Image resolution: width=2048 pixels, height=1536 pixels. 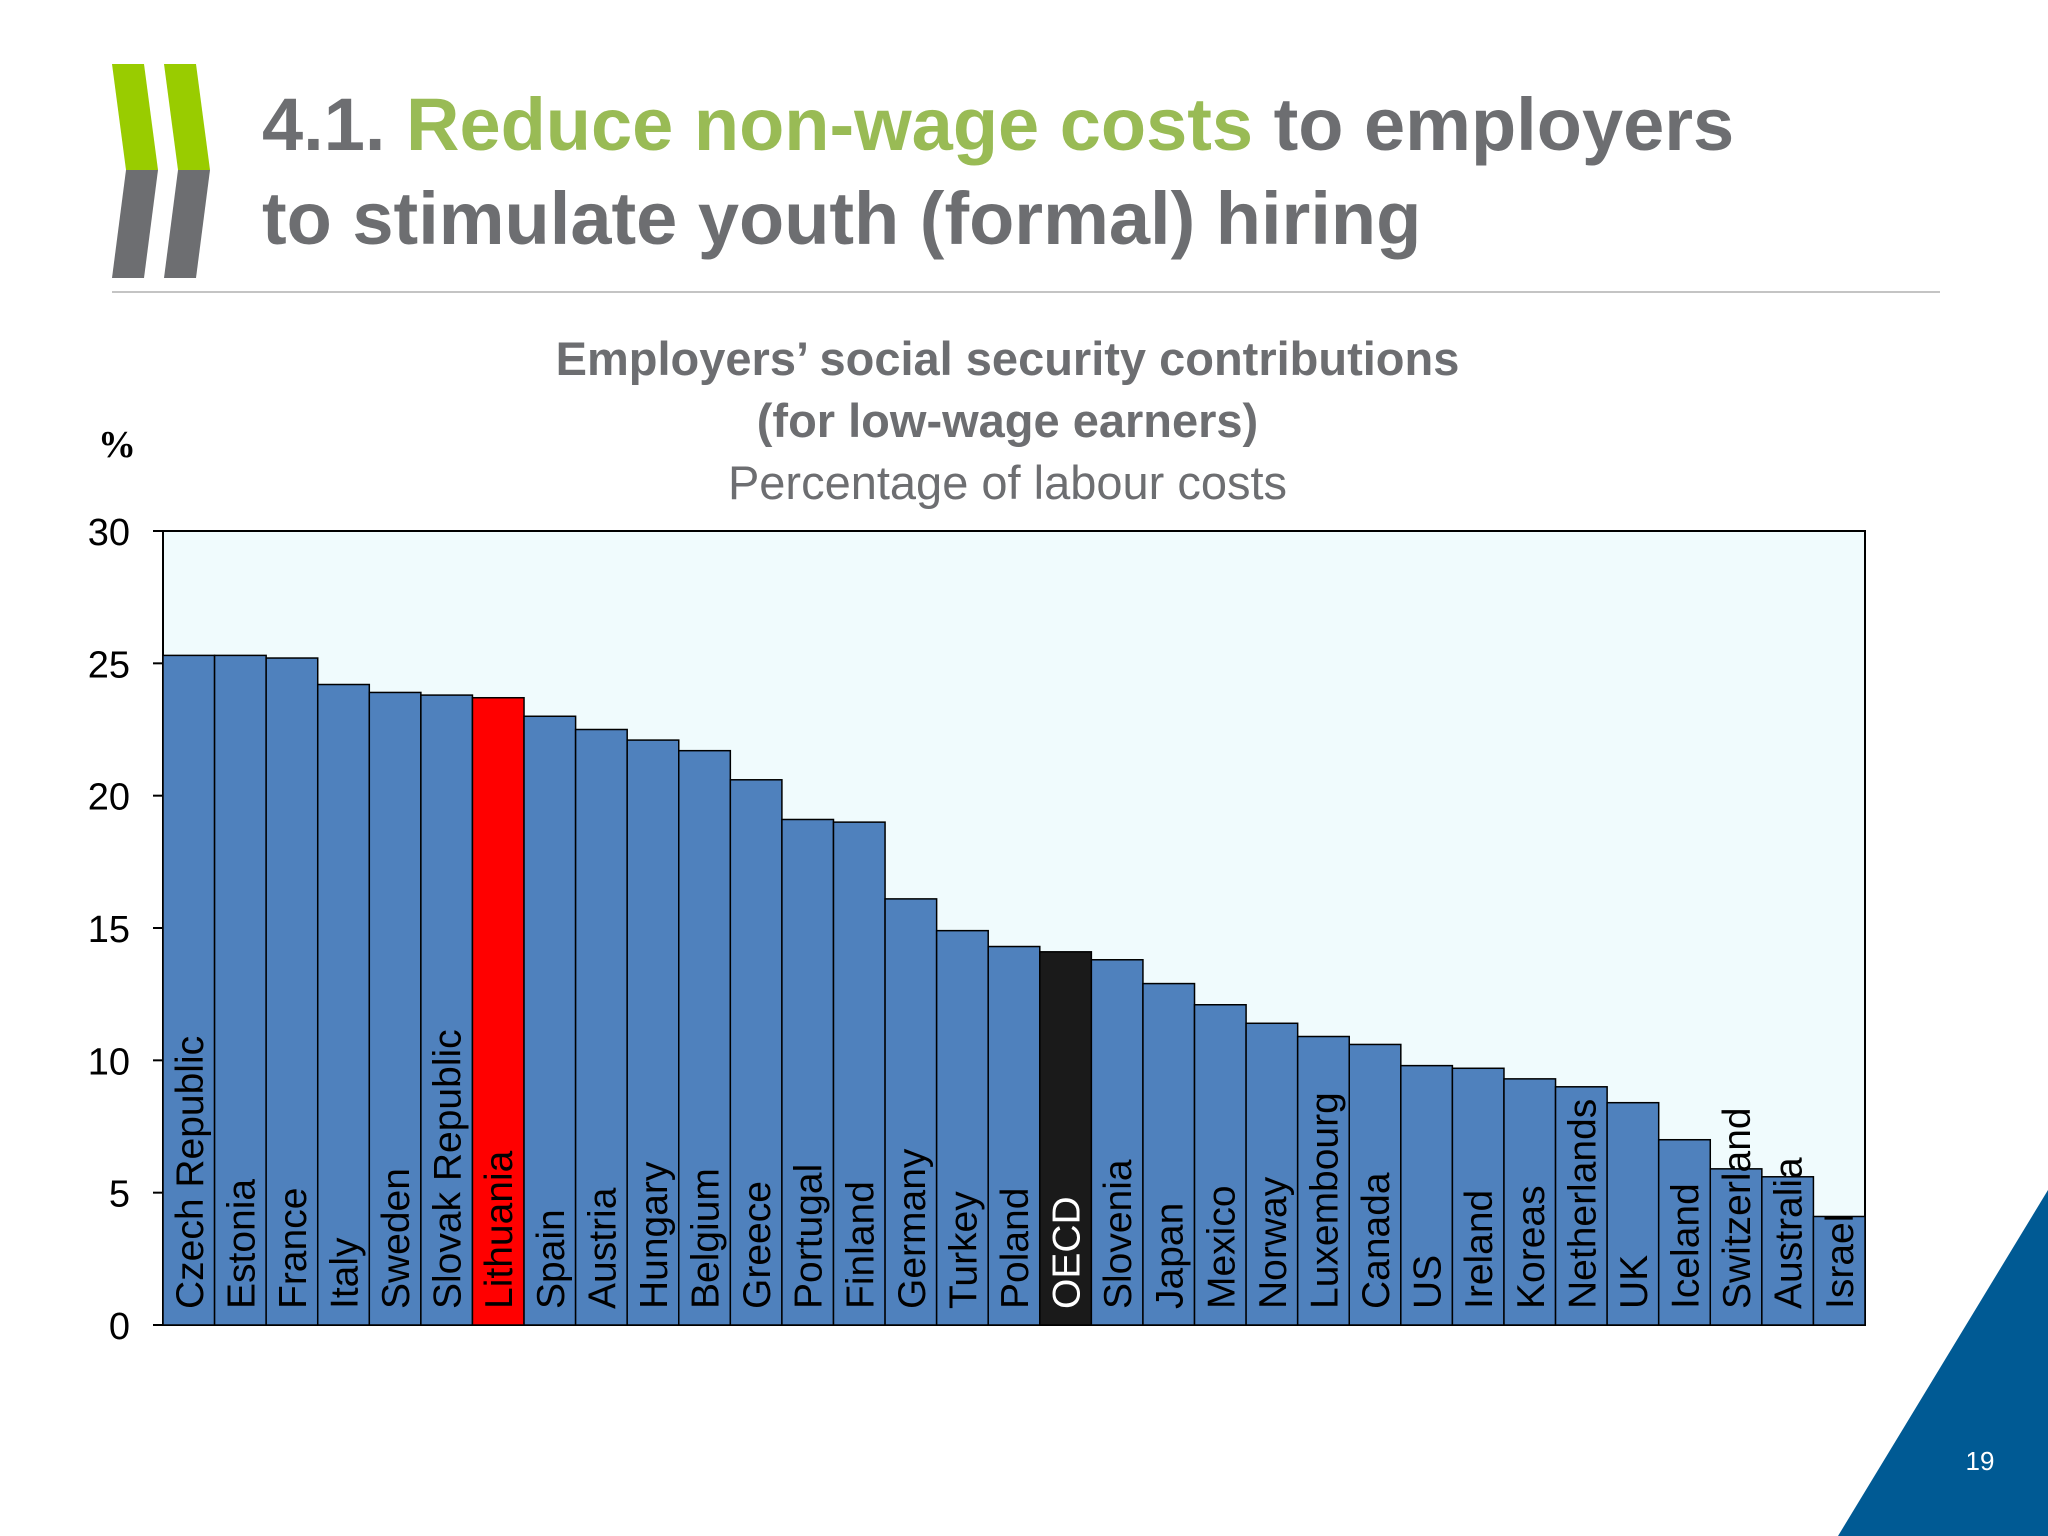 What do you see at coordinates (117, 445) in the screenshot?
I see `y-axis-label: %` at bounding box center [117, 445].